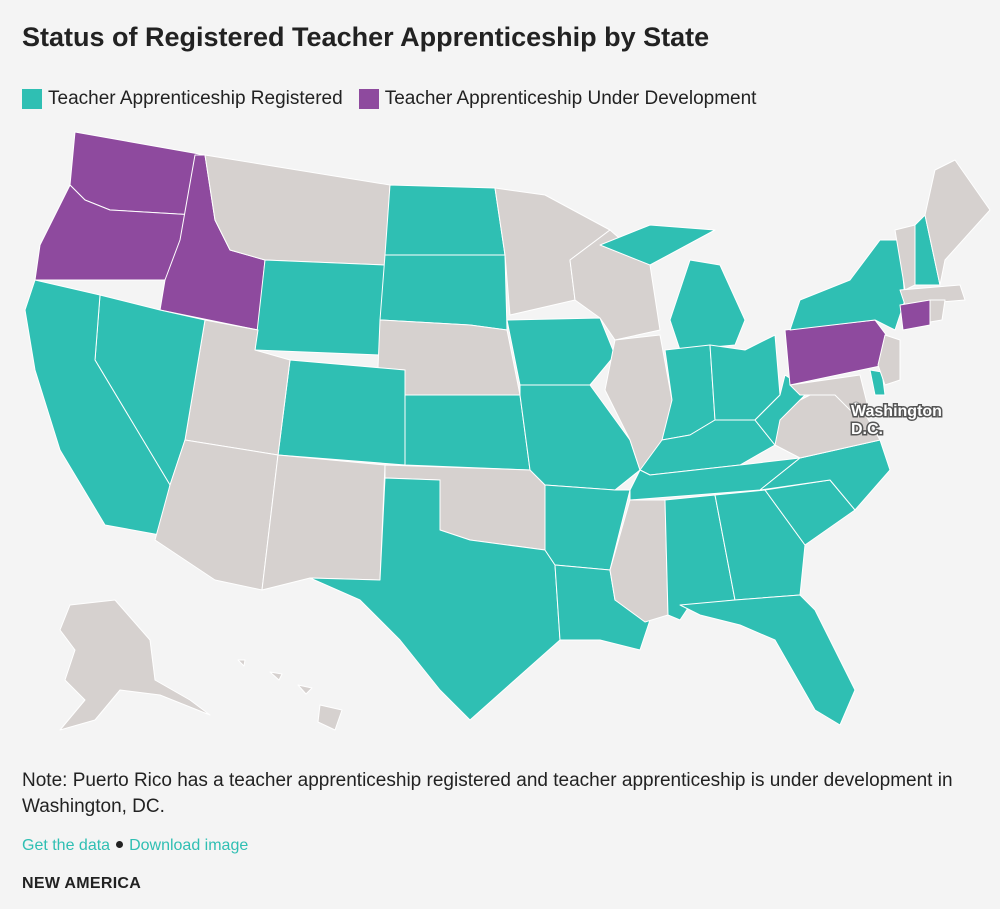  Describe the element at coordinates (867, 429) in the screenshot. I see `annotation: D.C.` at that location.